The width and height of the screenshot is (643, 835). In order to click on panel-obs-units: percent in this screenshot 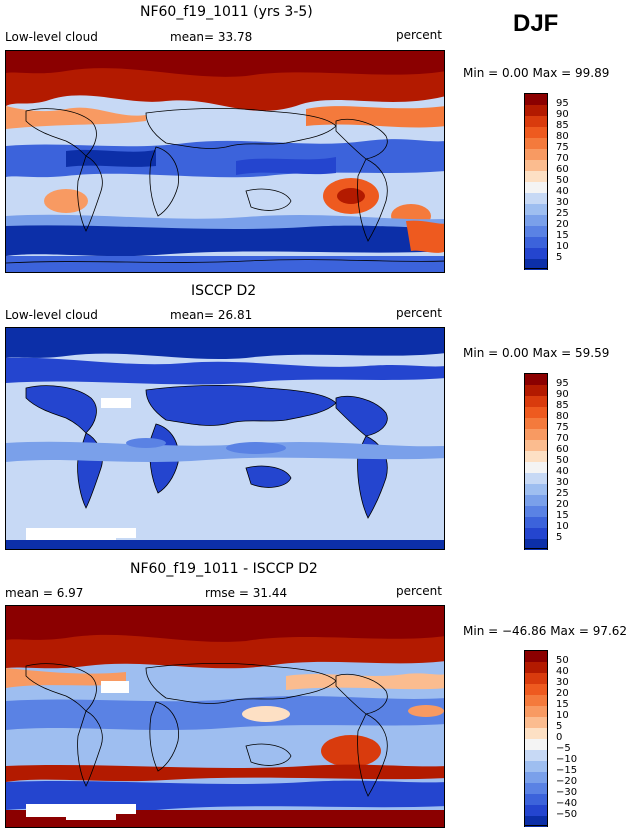, I will do `click(419, 313)`.